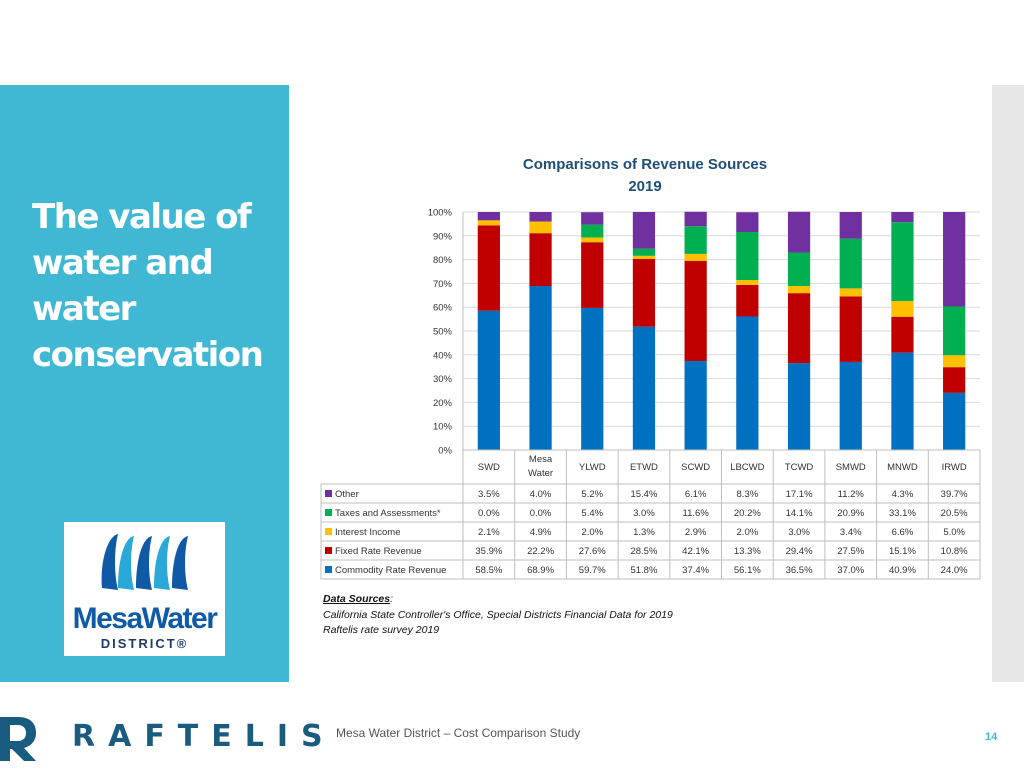  I want to click on bar-commodity-rate-revenue-lbcwd, so click(747, 383).